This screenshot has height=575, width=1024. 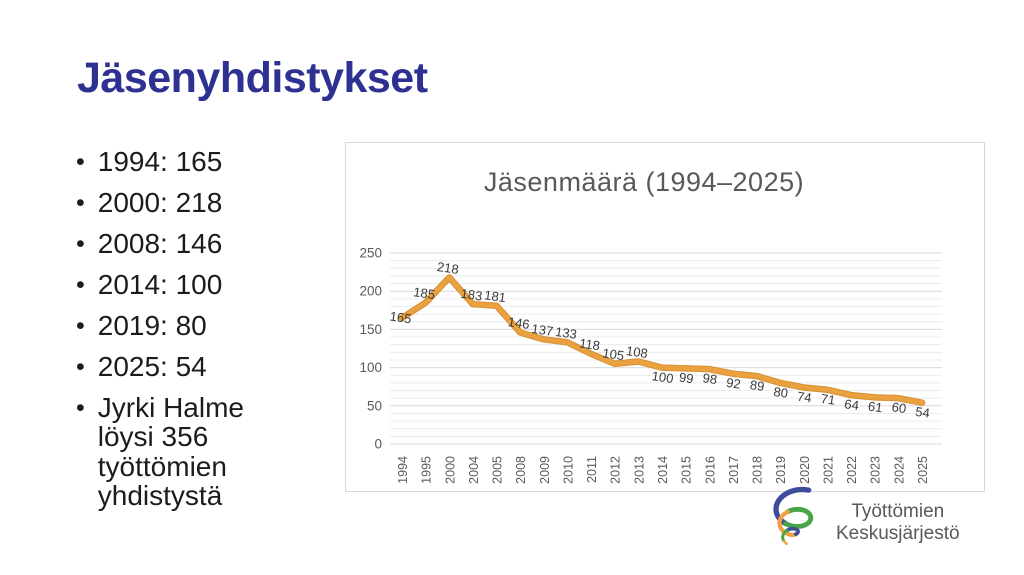 What do you see at coordinates (589, 345) in the screenshot?
I see `data-label: 118` at bounding box center [589, 345].